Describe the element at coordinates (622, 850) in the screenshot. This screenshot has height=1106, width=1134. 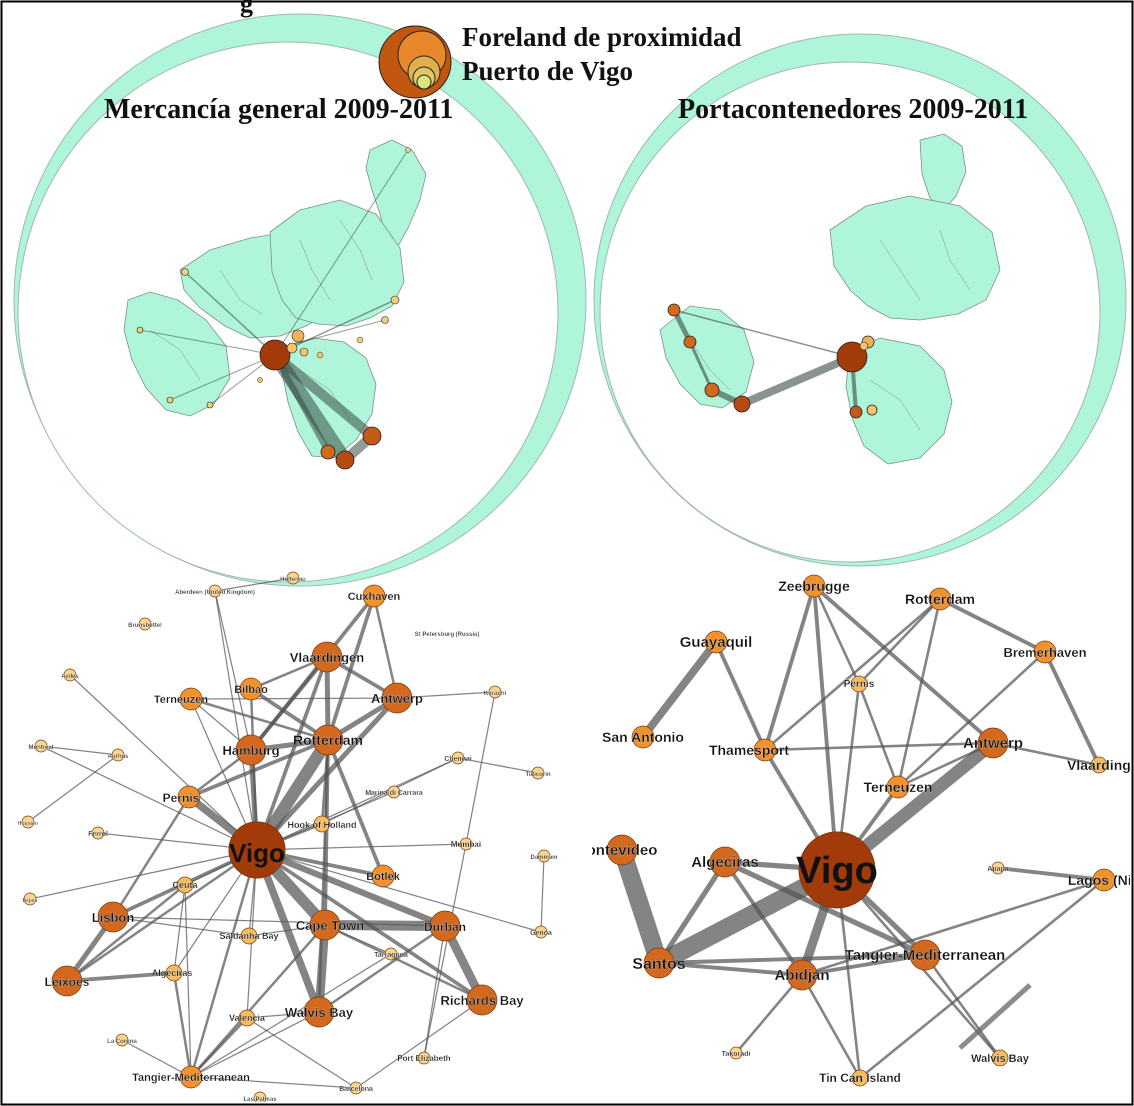
I see `node-label-montevideo: ontevideo` at that location.